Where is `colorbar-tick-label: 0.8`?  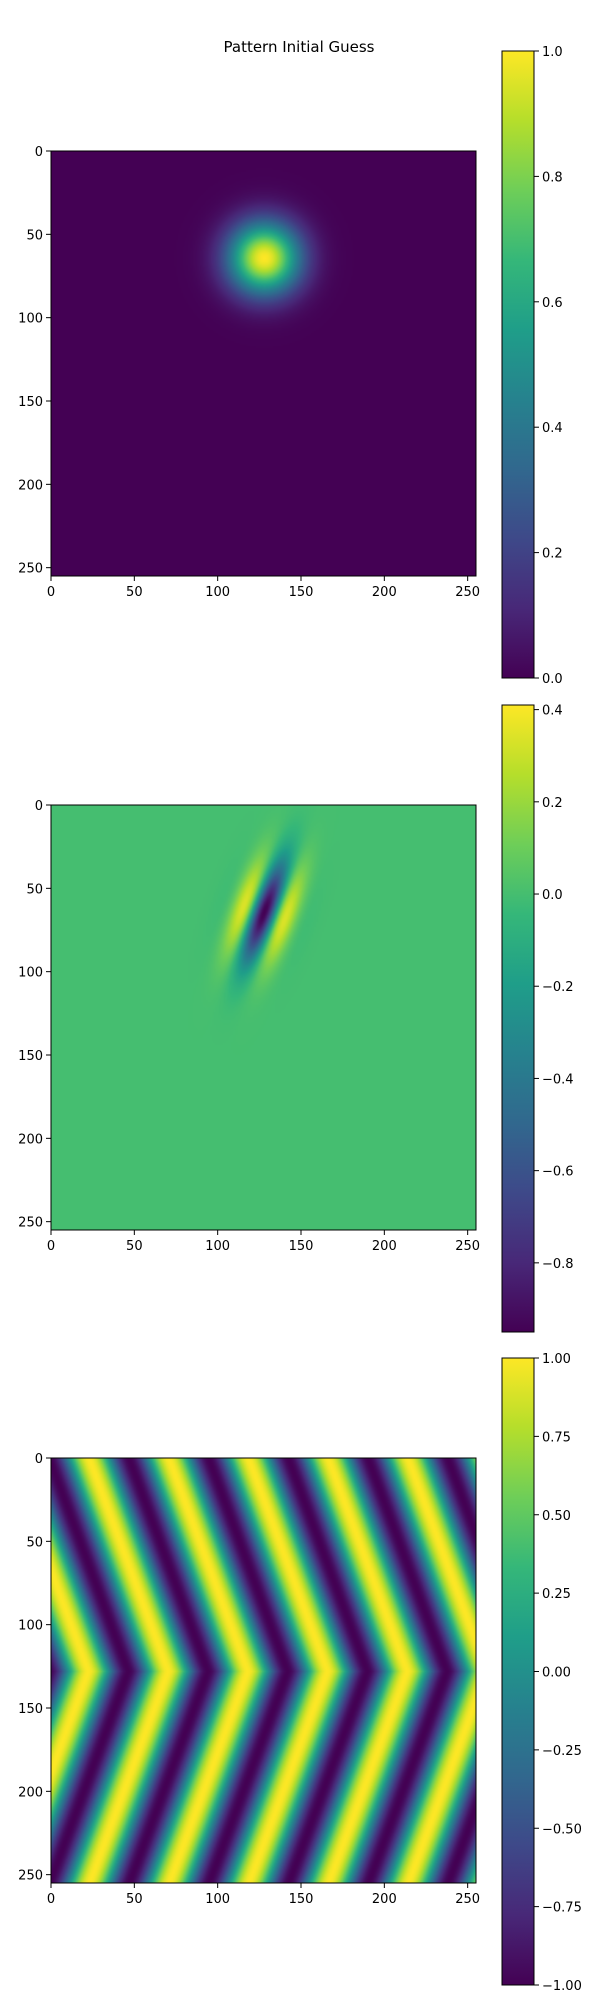
colorbar-tick-label: 0.8 is located at coordinates (552, 177).